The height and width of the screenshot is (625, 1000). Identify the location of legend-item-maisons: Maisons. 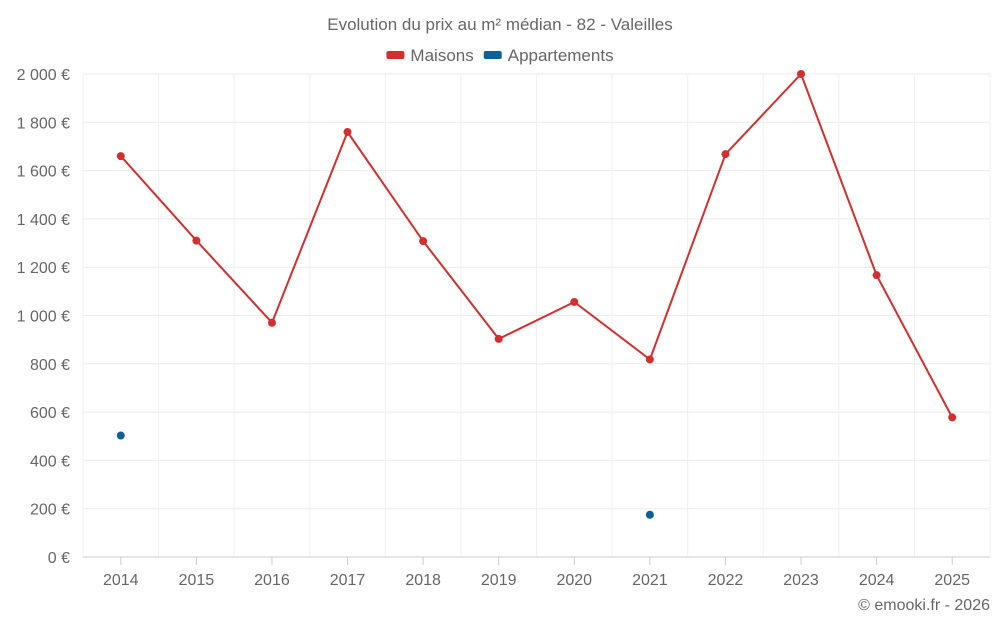
(430, 55).